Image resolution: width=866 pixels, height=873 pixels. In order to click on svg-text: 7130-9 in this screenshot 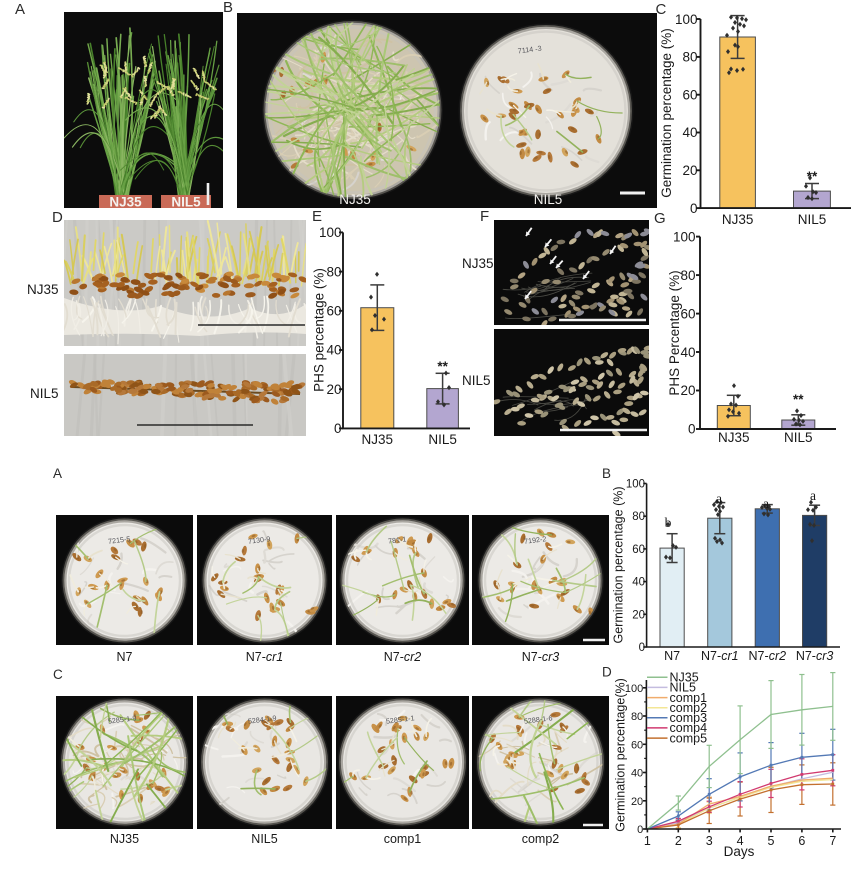, I will do `click(259, 540)`.